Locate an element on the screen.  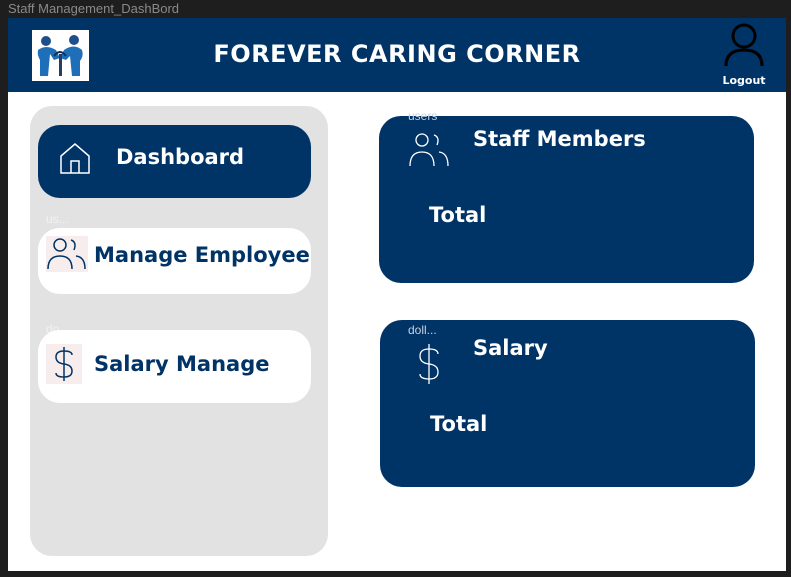
card-title: Salary is located at coordinates (510, 348).